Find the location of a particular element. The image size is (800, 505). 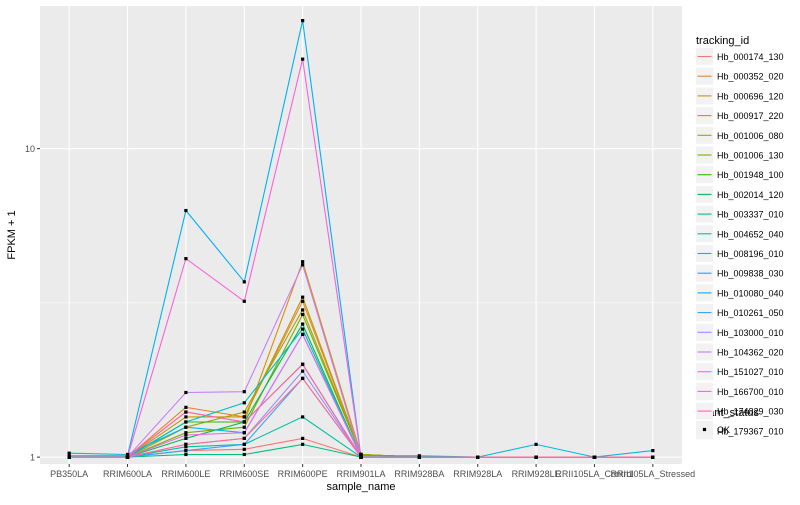

legend-label: Hb_104362_020 is located at coordinates (750, 353).